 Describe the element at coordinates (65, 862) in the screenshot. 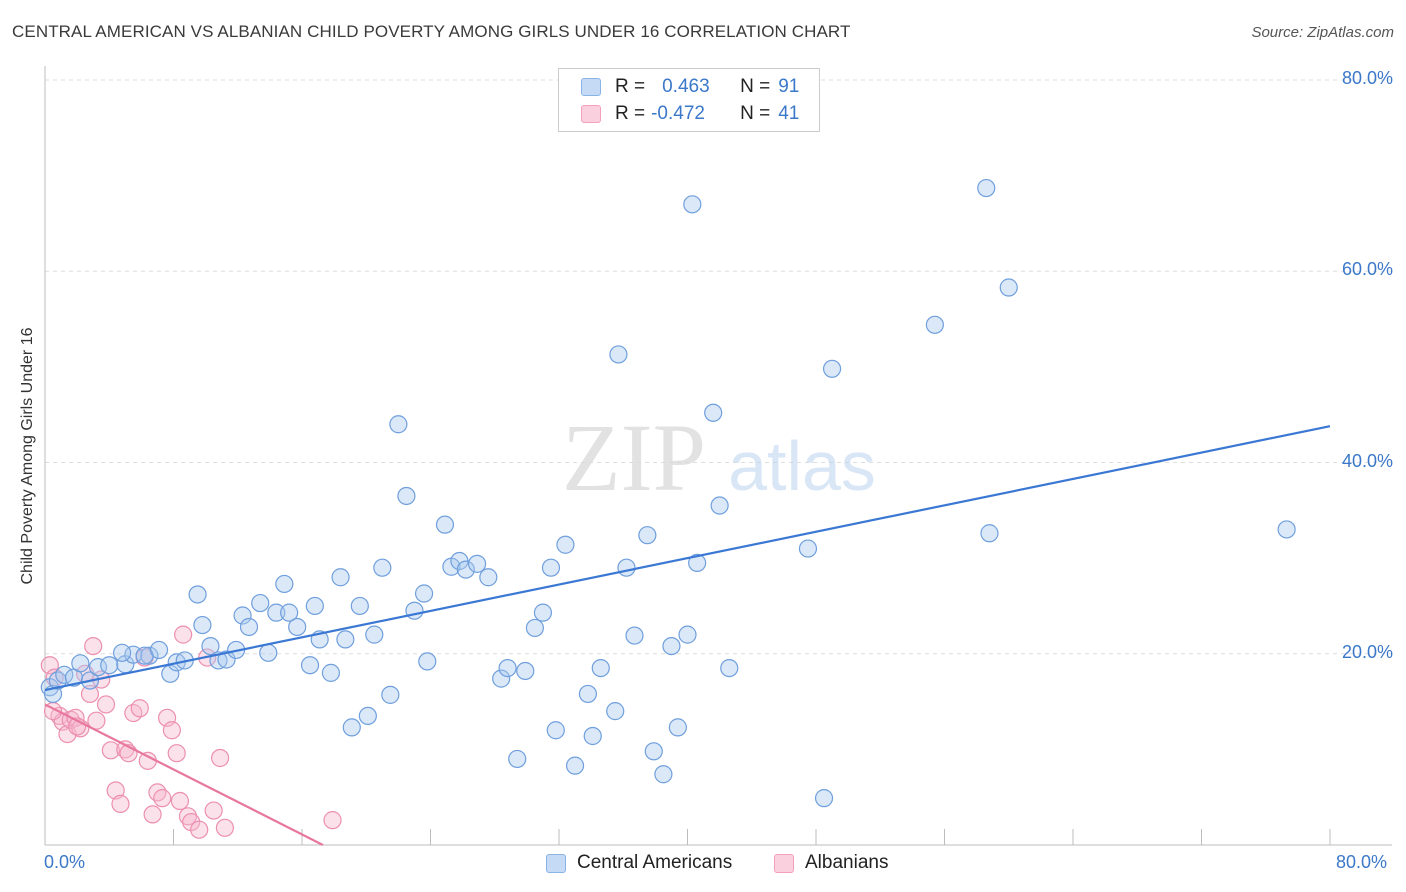

I see `x-tick-min: 0.0%` at that location.